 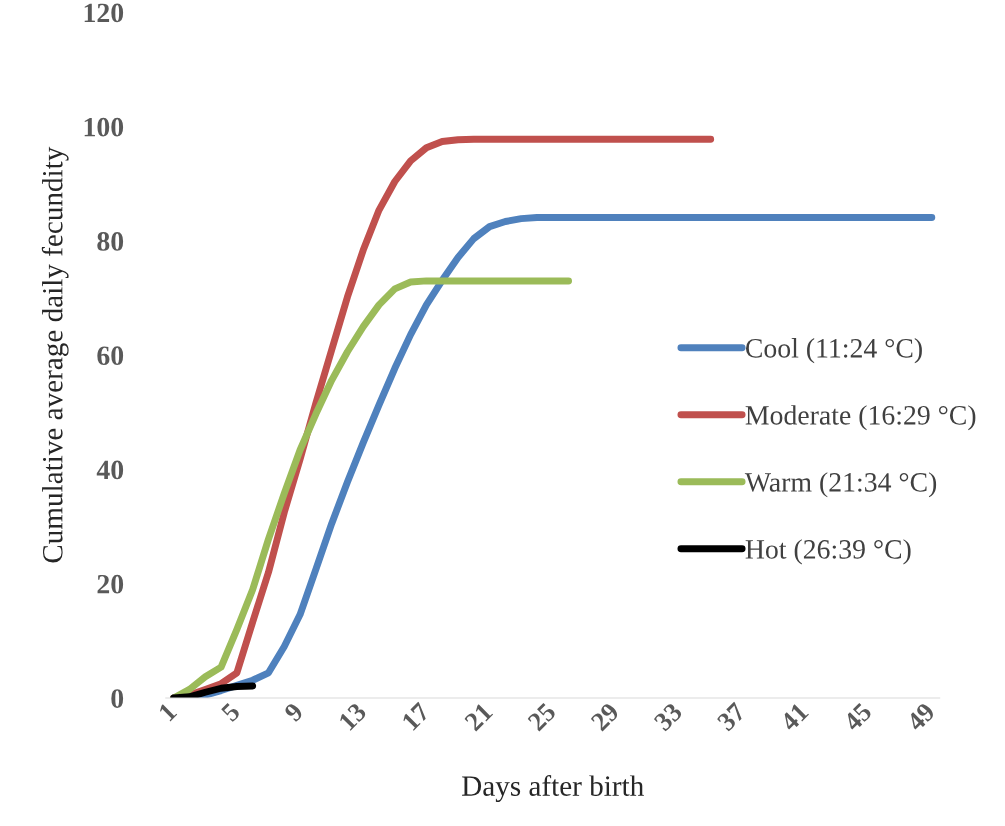 I want to click on x-tick-label: 13, so click(x=353, y=716).